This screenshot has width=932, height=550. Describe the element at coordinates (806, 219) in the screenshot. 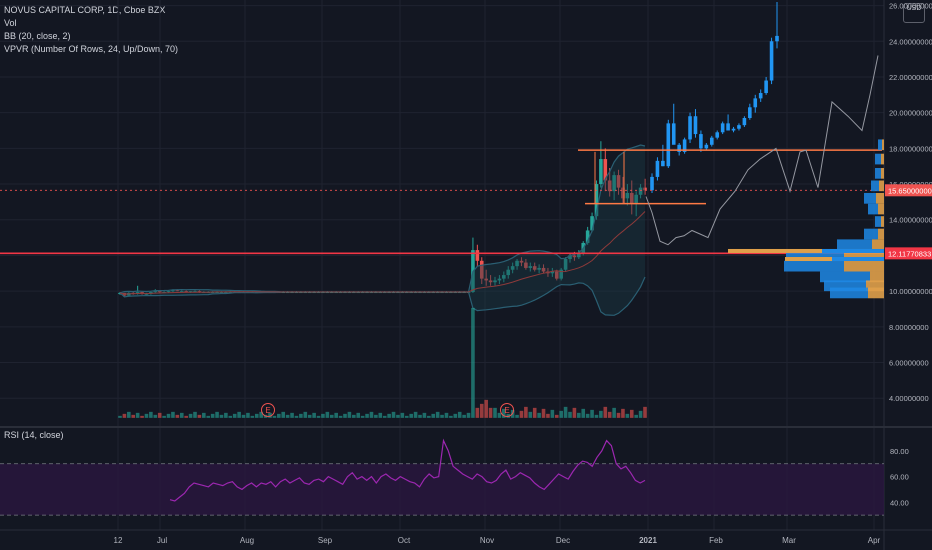

I see `vpvr-histogram` at that location.